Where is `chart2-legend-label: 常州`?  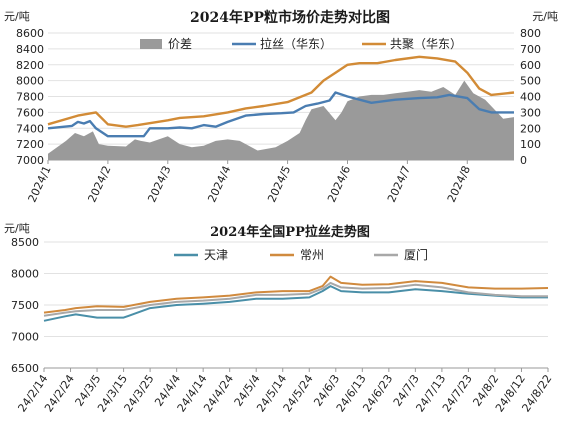 chart2-legend-label: 常州 is located at coordinates (312, 255).